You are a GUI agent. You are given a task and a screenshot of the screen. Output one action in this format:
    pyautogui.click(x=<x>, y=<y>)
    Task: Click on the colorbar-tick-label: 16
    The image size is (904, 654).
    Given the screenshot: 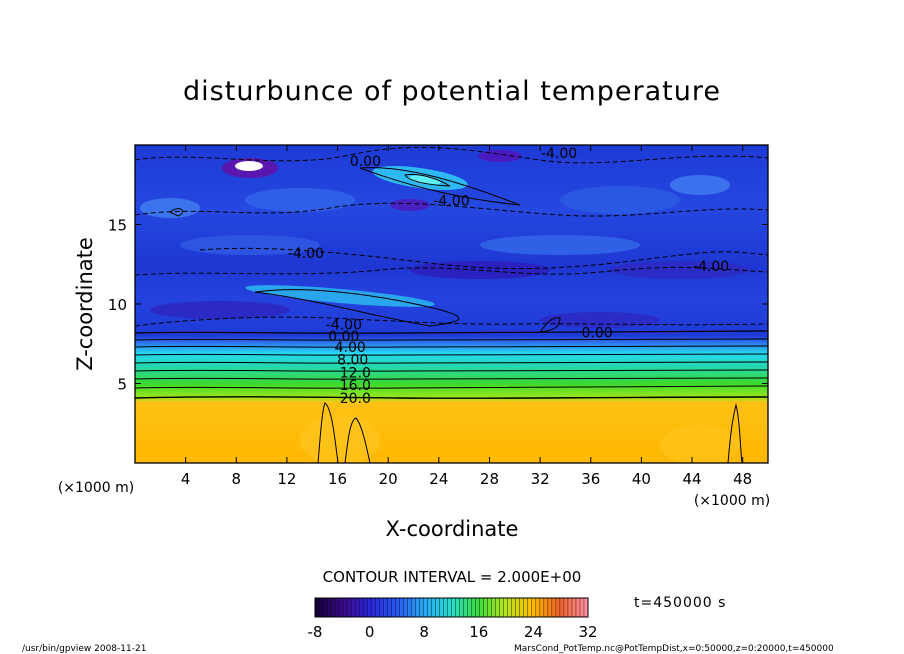 What is the action you would take?
    pyautogui.click(x=478, y=632)
    